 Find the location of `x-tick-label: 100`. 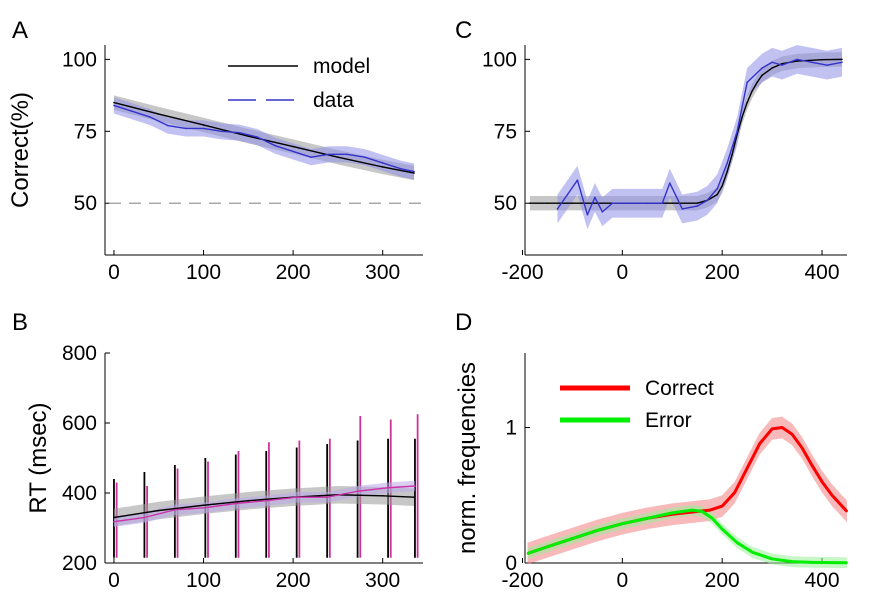

x-tick-label: 100 is located at coordinates (203, 272).